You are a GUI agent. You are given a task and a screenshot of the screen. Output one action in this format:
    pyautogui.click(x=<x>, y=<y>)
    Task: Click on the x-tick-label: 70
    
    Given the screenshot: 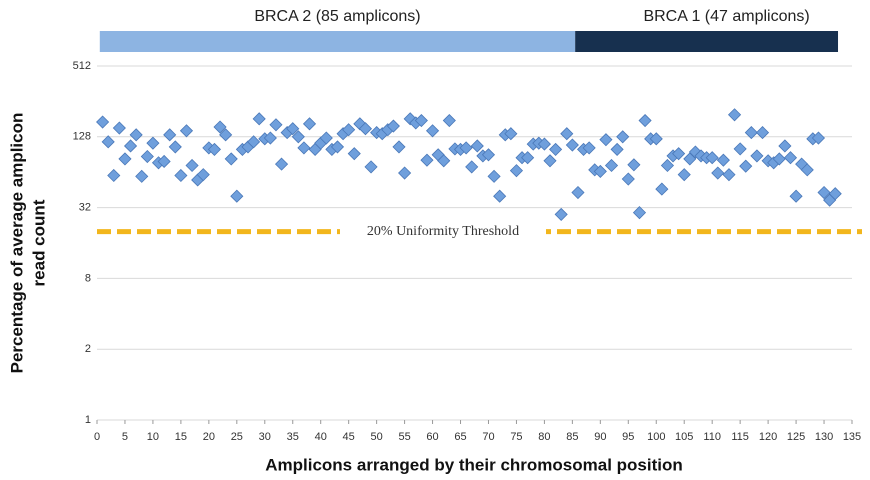 What is the action you would take?
    pyautogui.click(x=488, y=437)
    